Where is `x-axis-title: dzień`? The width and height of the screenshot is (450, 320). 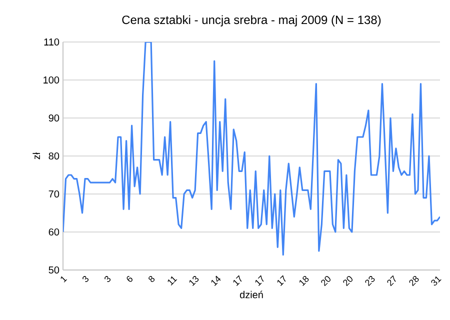 x-axis-title: dzień is located at coordinates (251, 294).